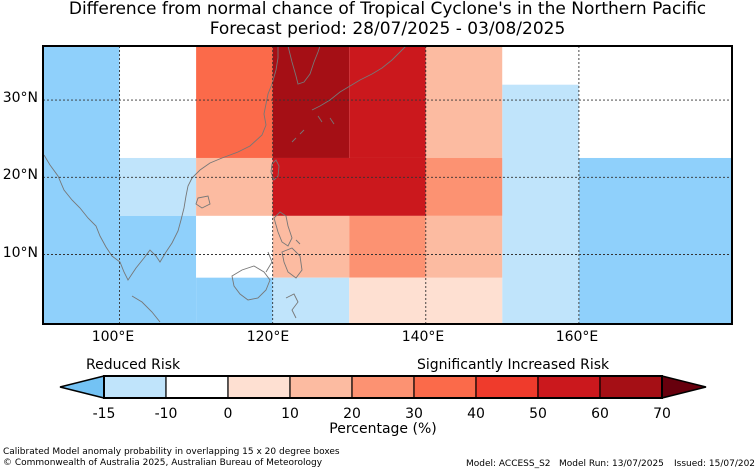 This screenshot has width=755, height=470. Describe the element at coordinates (268, 337) in the screenshot. I see `lon-tick-120e: 120°E` at that location.